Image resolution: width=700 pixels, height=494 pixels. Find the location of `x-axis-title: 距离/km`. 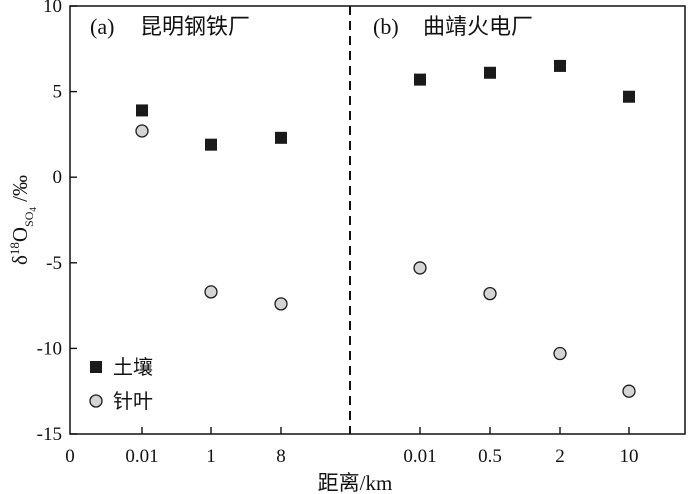

x-axis-title: 距离/km is located at coordinates (355, 482).